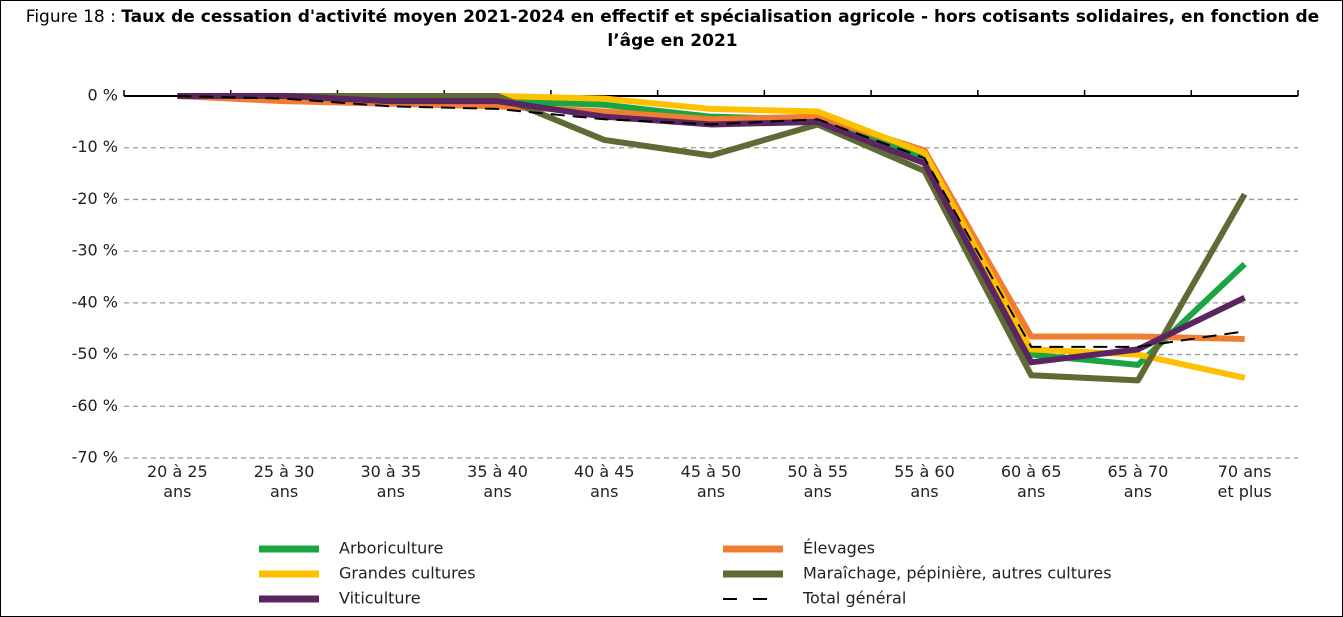 The height and width of the screenshot is (617, 1343). What do you see at coordinates (95, 301) in the screenshot?
I see `y-tick-label: -40 %` at bounding box center [95, 301].